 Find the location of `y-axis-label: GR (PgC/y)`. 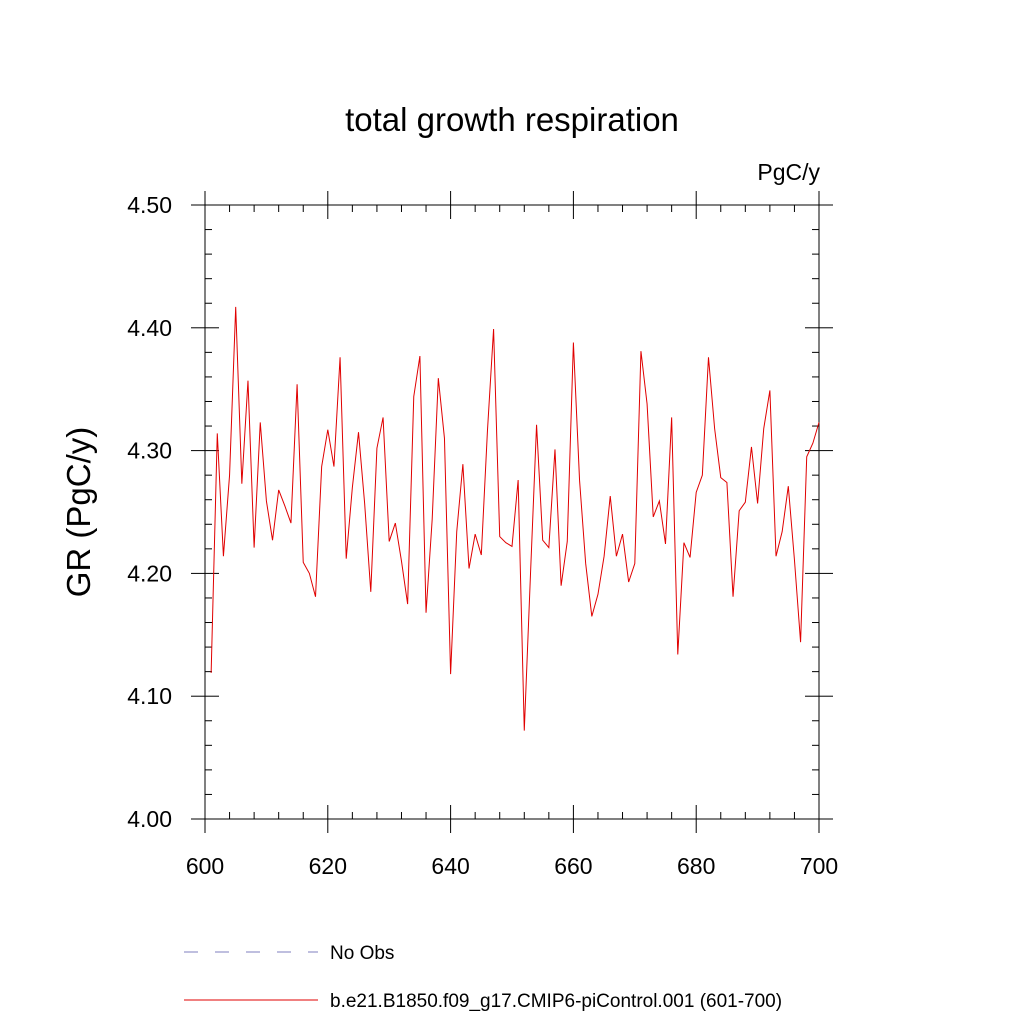

y-axis-label: GR (PgC/y) is located at coordinates (78, 512).